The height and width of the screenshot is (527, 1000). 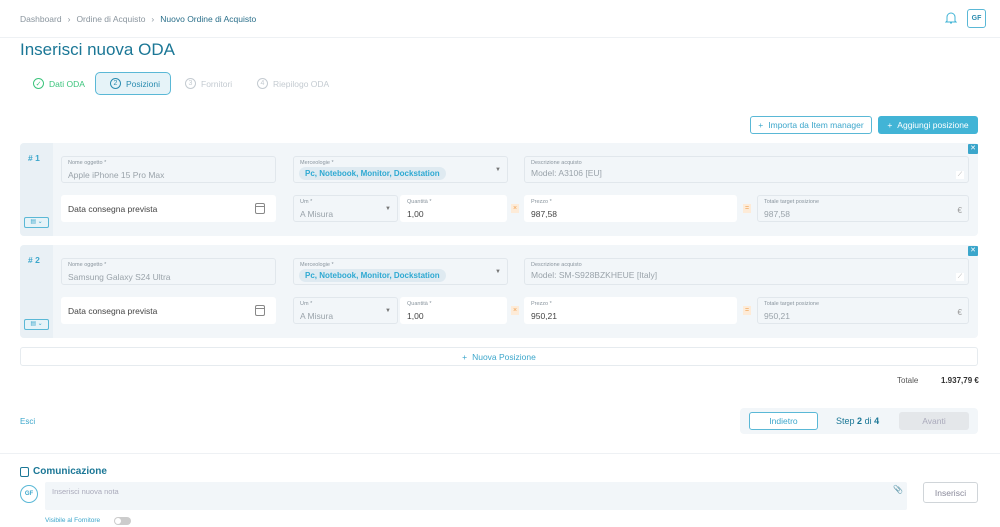 What do you see at coordinates (928, 125) in the screenshot?
I see `add-position-button: + Aggiungi posizione` at bounding box center [928, 125].